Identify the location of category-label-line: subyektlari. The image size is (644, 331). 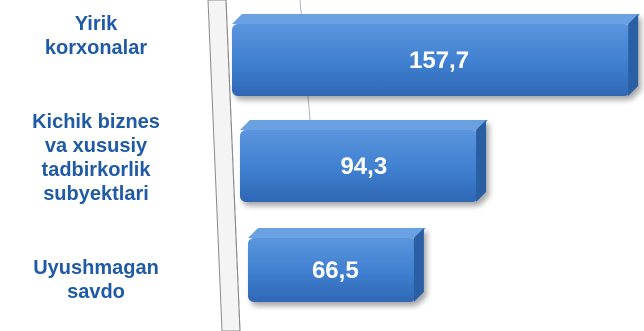
(96, 194).